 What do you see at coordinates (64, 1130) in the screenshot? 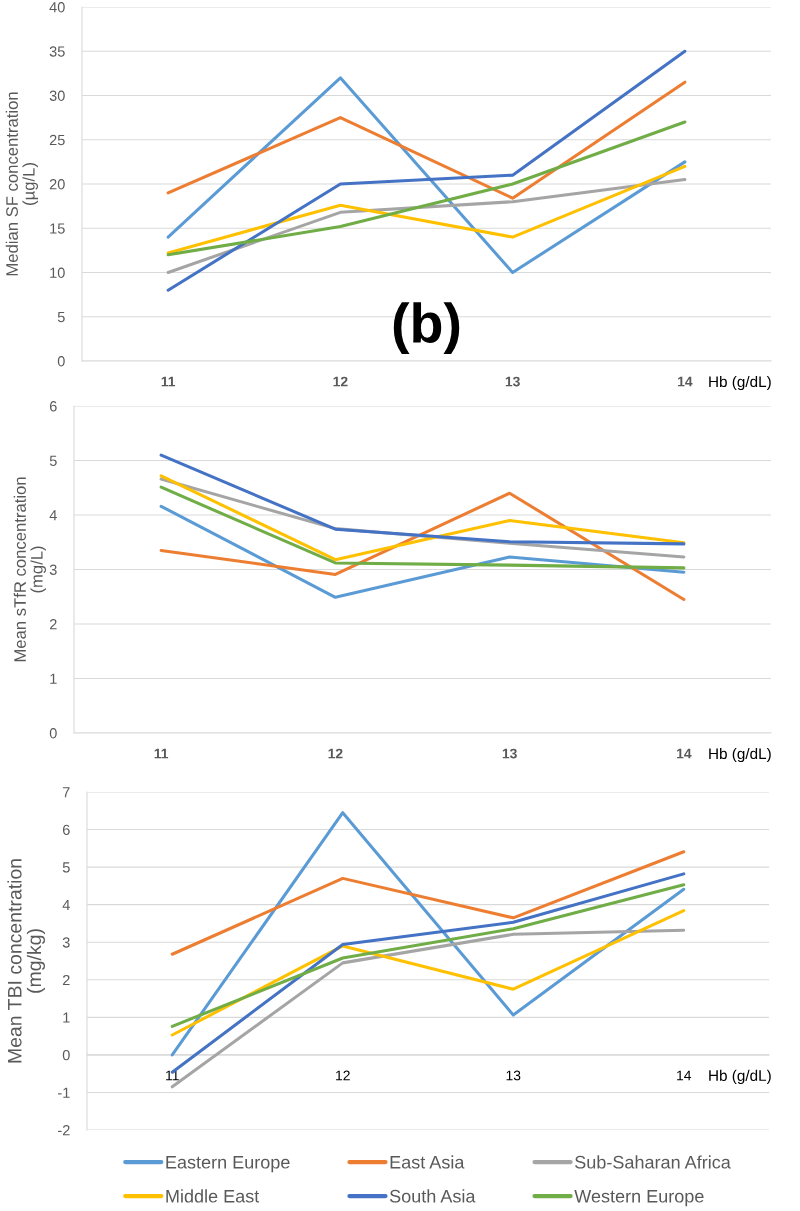
I see `y-tick-label: -2` at bounding box center [64, 1130].